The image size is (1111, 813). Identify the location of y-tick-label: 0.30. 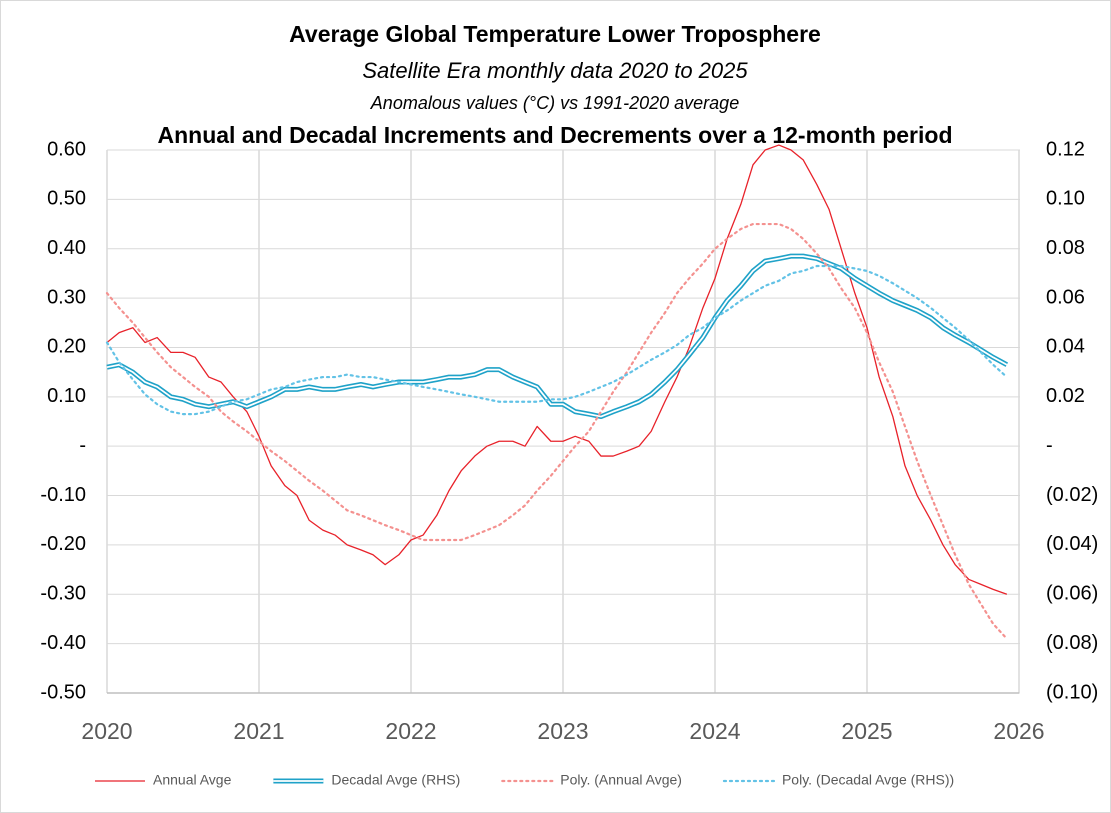
(66, 297).